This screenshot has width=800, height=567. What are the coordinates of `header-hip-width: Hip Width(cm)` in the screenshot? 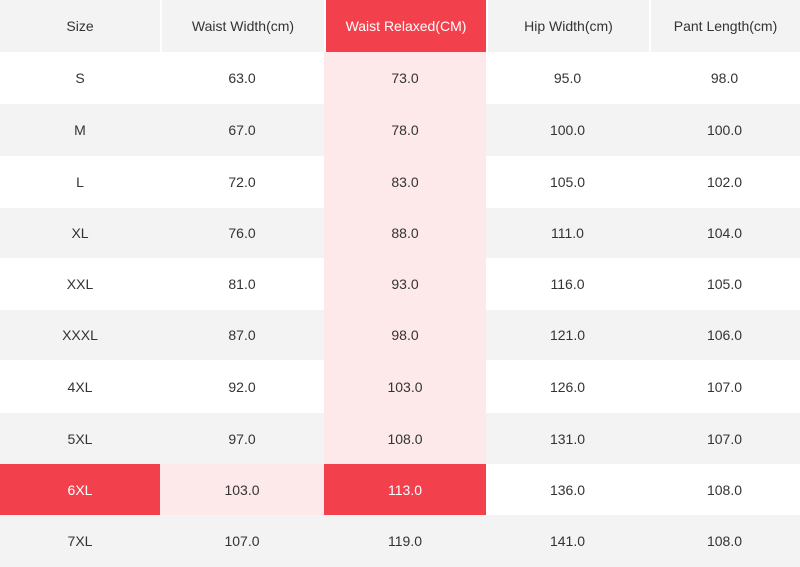 It's located at (567, 26).